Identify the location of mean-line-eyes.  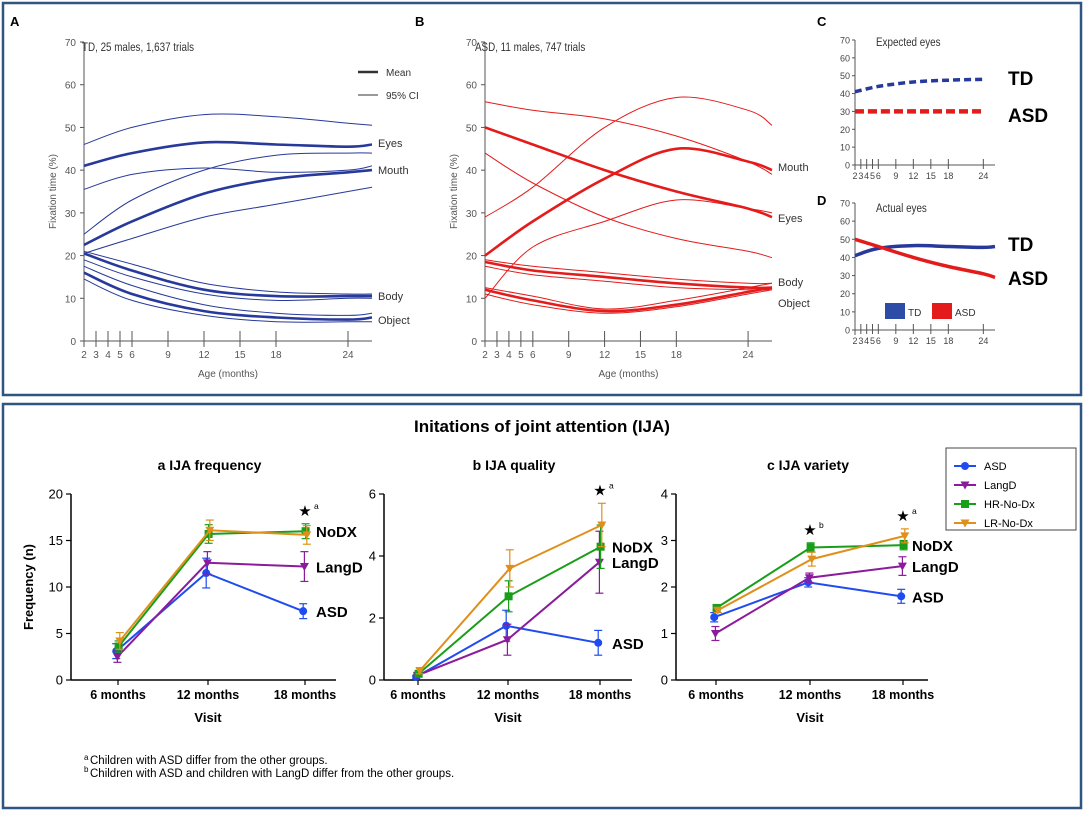
(228, 154).